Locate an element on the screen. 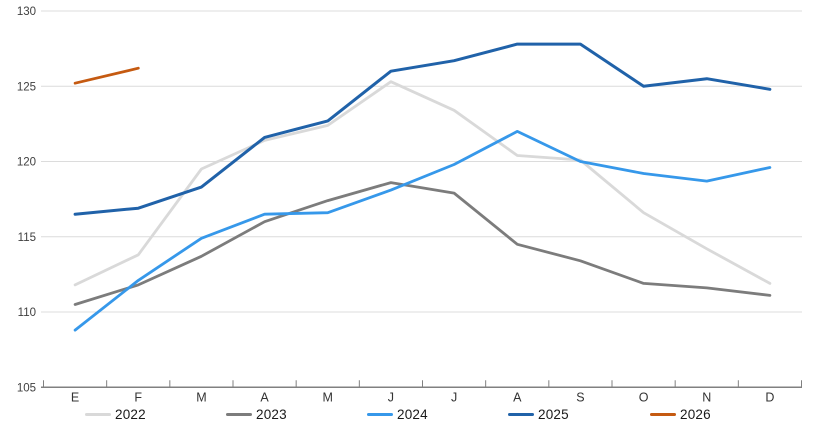 This screenshot has height=438, width=820. x-axis is located at coordinates (421, 384).